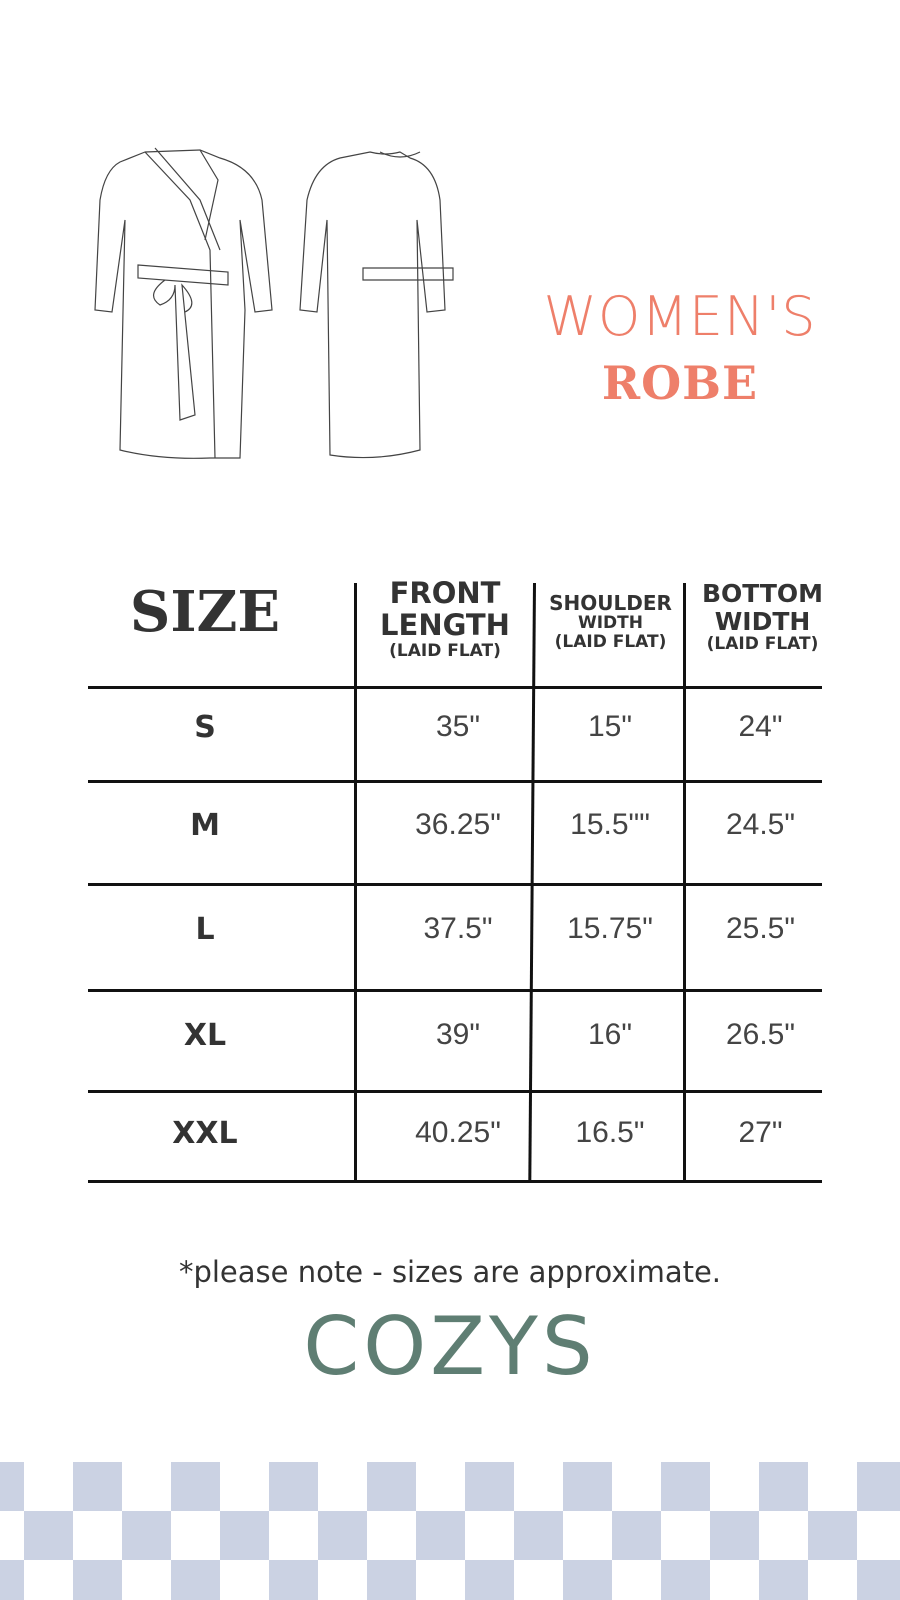  What do you see at coordinates (762, 607) in the screenshot?
I see `header-bottom-label: BOTTOM WIDTH` at bounding box center [762, 607].